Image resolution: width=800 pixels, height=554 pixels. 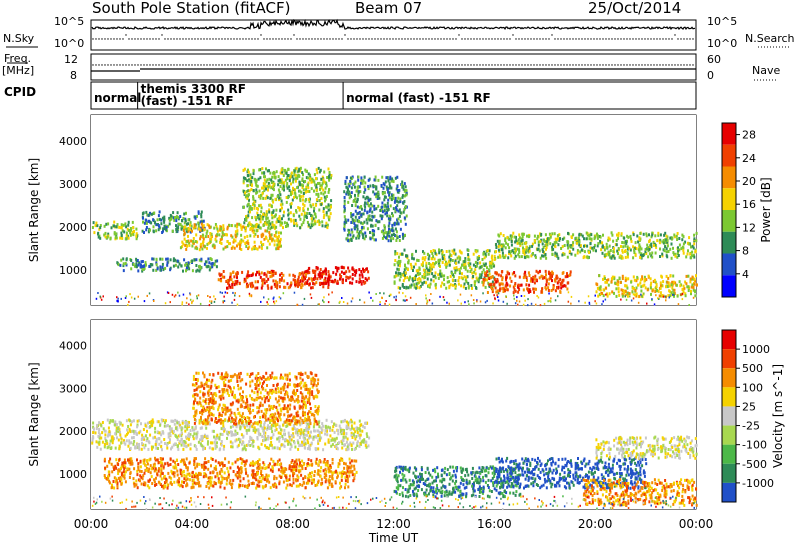 I want to click on y-tick-label: 1000, so click(x=73, y=270).